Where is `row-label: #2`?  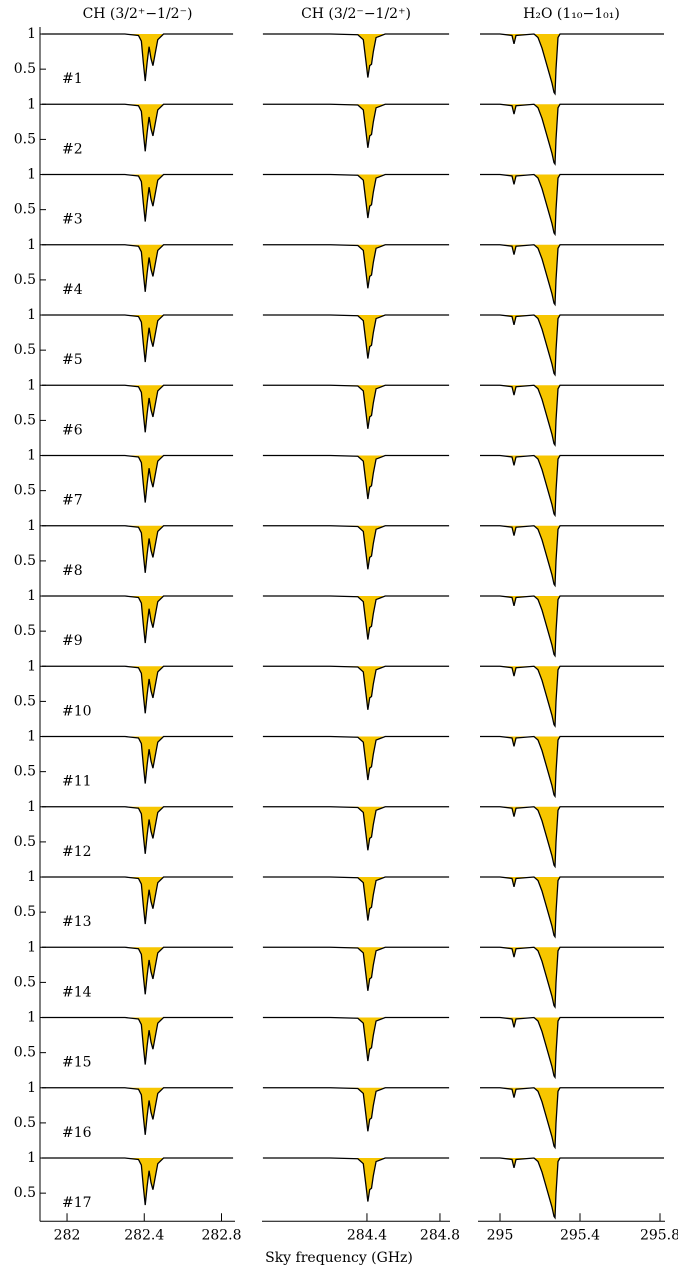 row-label: #2 is located at coordinates (72, 149).